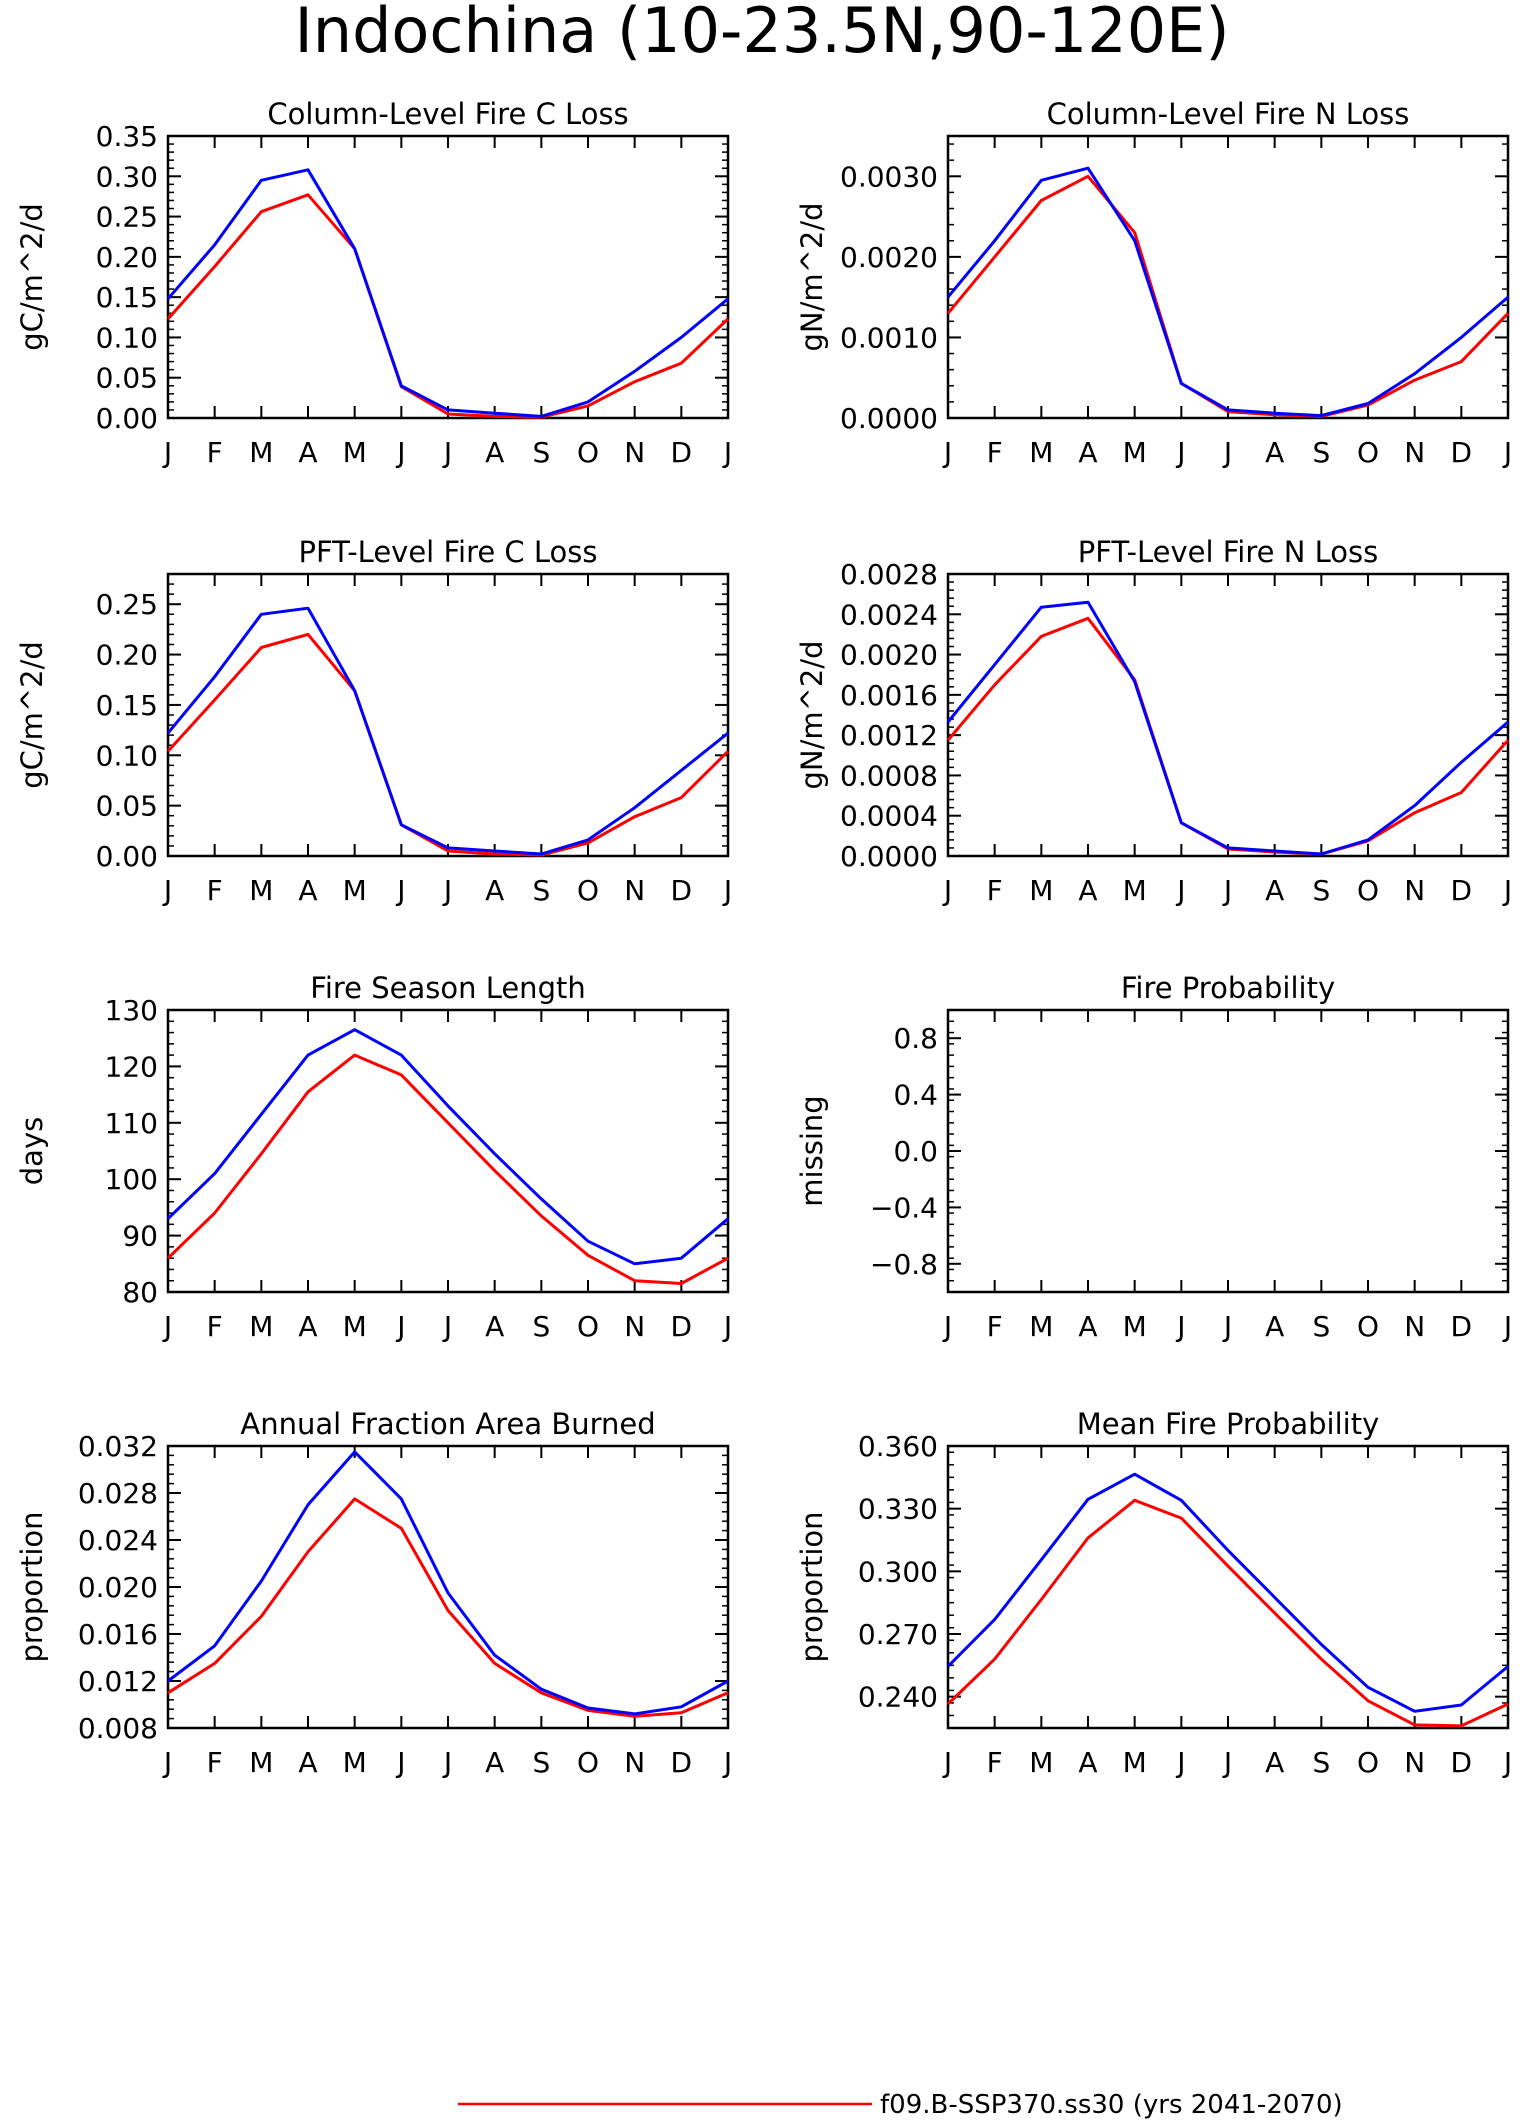 This screenshot has width=1524, height=2120. Describe the element at coordinates (32, 1151) in the screenshot. I see `y-axis-label: days` at that location.